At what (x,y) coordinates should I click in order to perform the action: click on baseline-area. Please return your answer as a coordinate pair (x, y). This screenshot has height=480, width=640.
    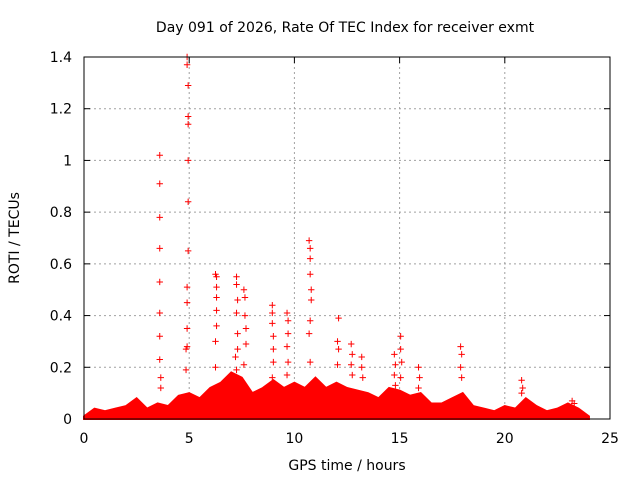
    Looking at the image, I should click on (336, 395).